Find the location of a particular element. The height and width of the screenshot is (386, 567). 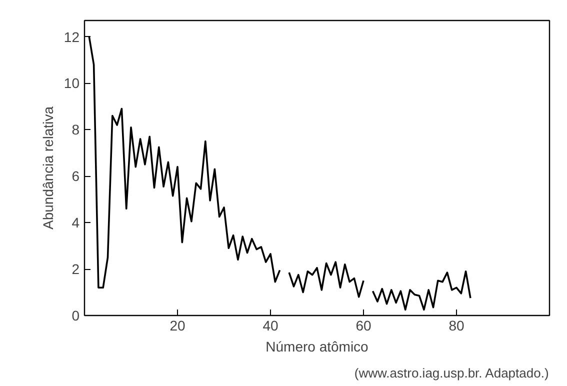

y-tick-label: 12 is located at coordinates (72, 36).